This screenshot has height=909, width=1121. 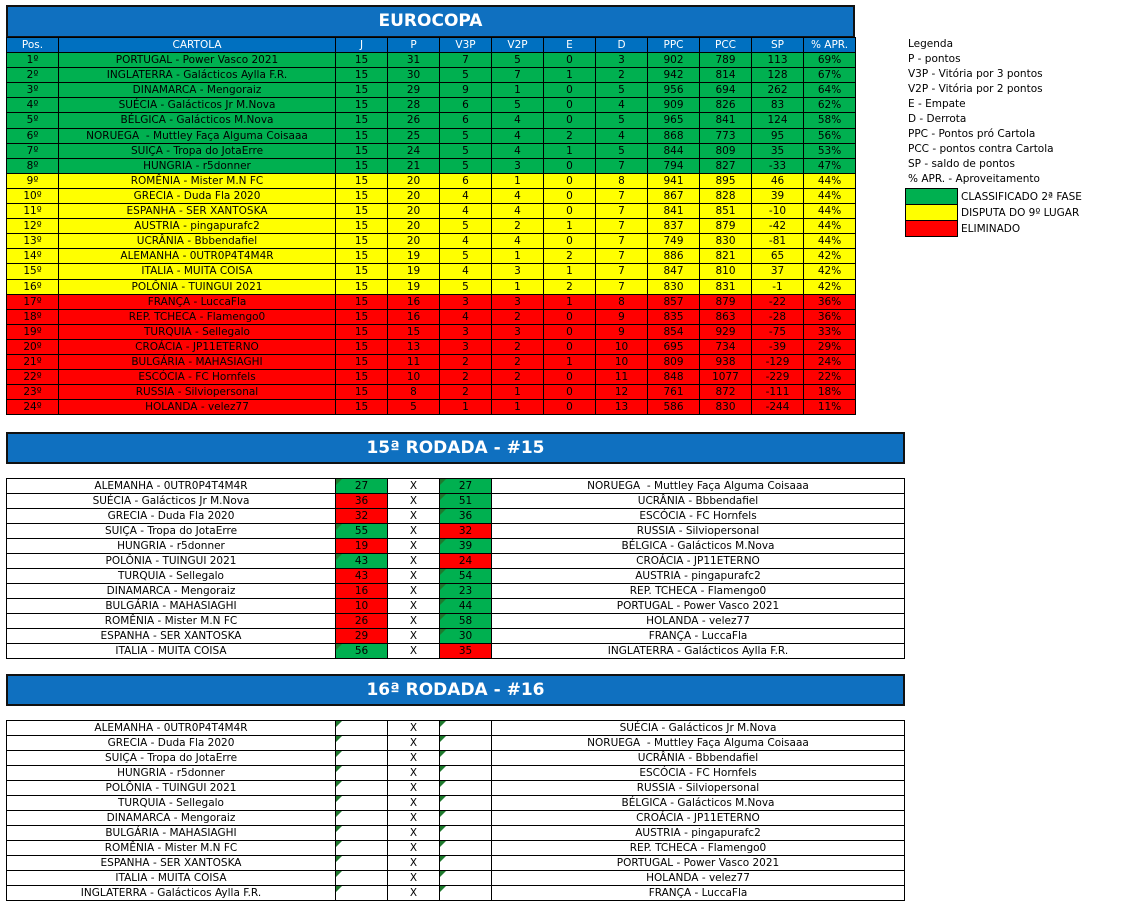 What do you see at coordinates (972, 134) in the screenshot?
I see `legend-item: PPC - Pontos pró Cartola` at bounding box center [972, 134].